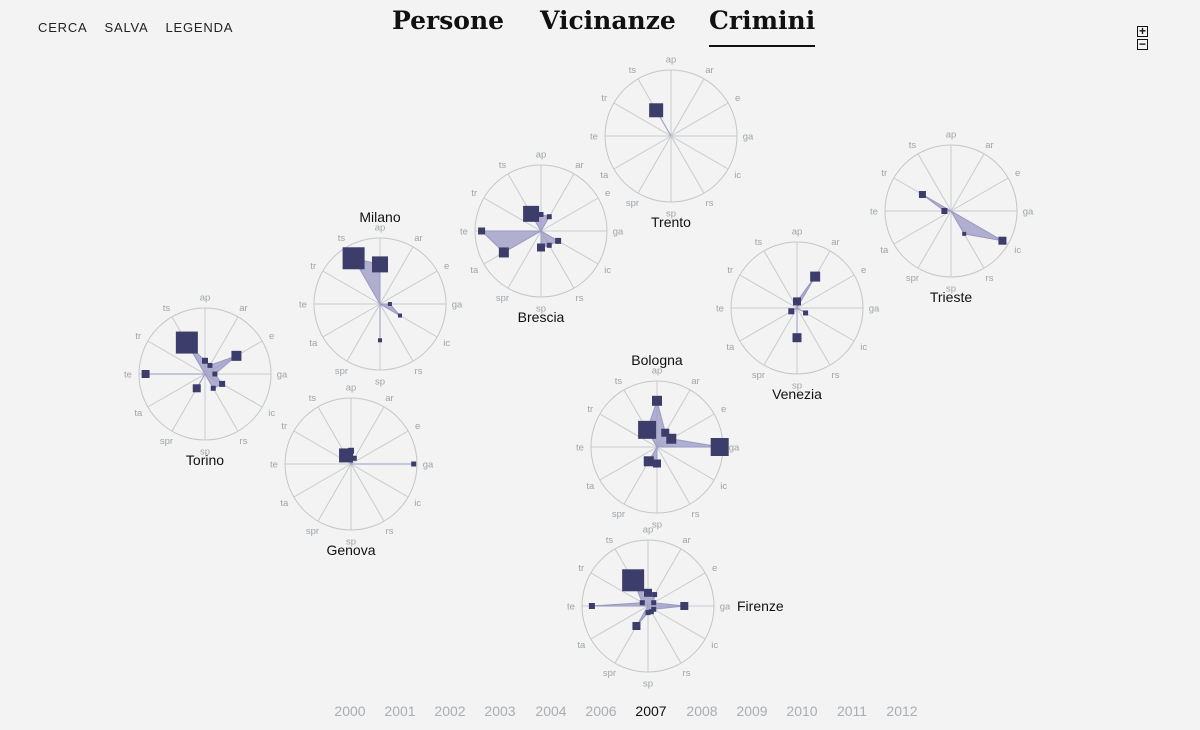  Describe the element at coordinates (648, 592) in the screenshot. I see `marker-firenze-ap` at that location.